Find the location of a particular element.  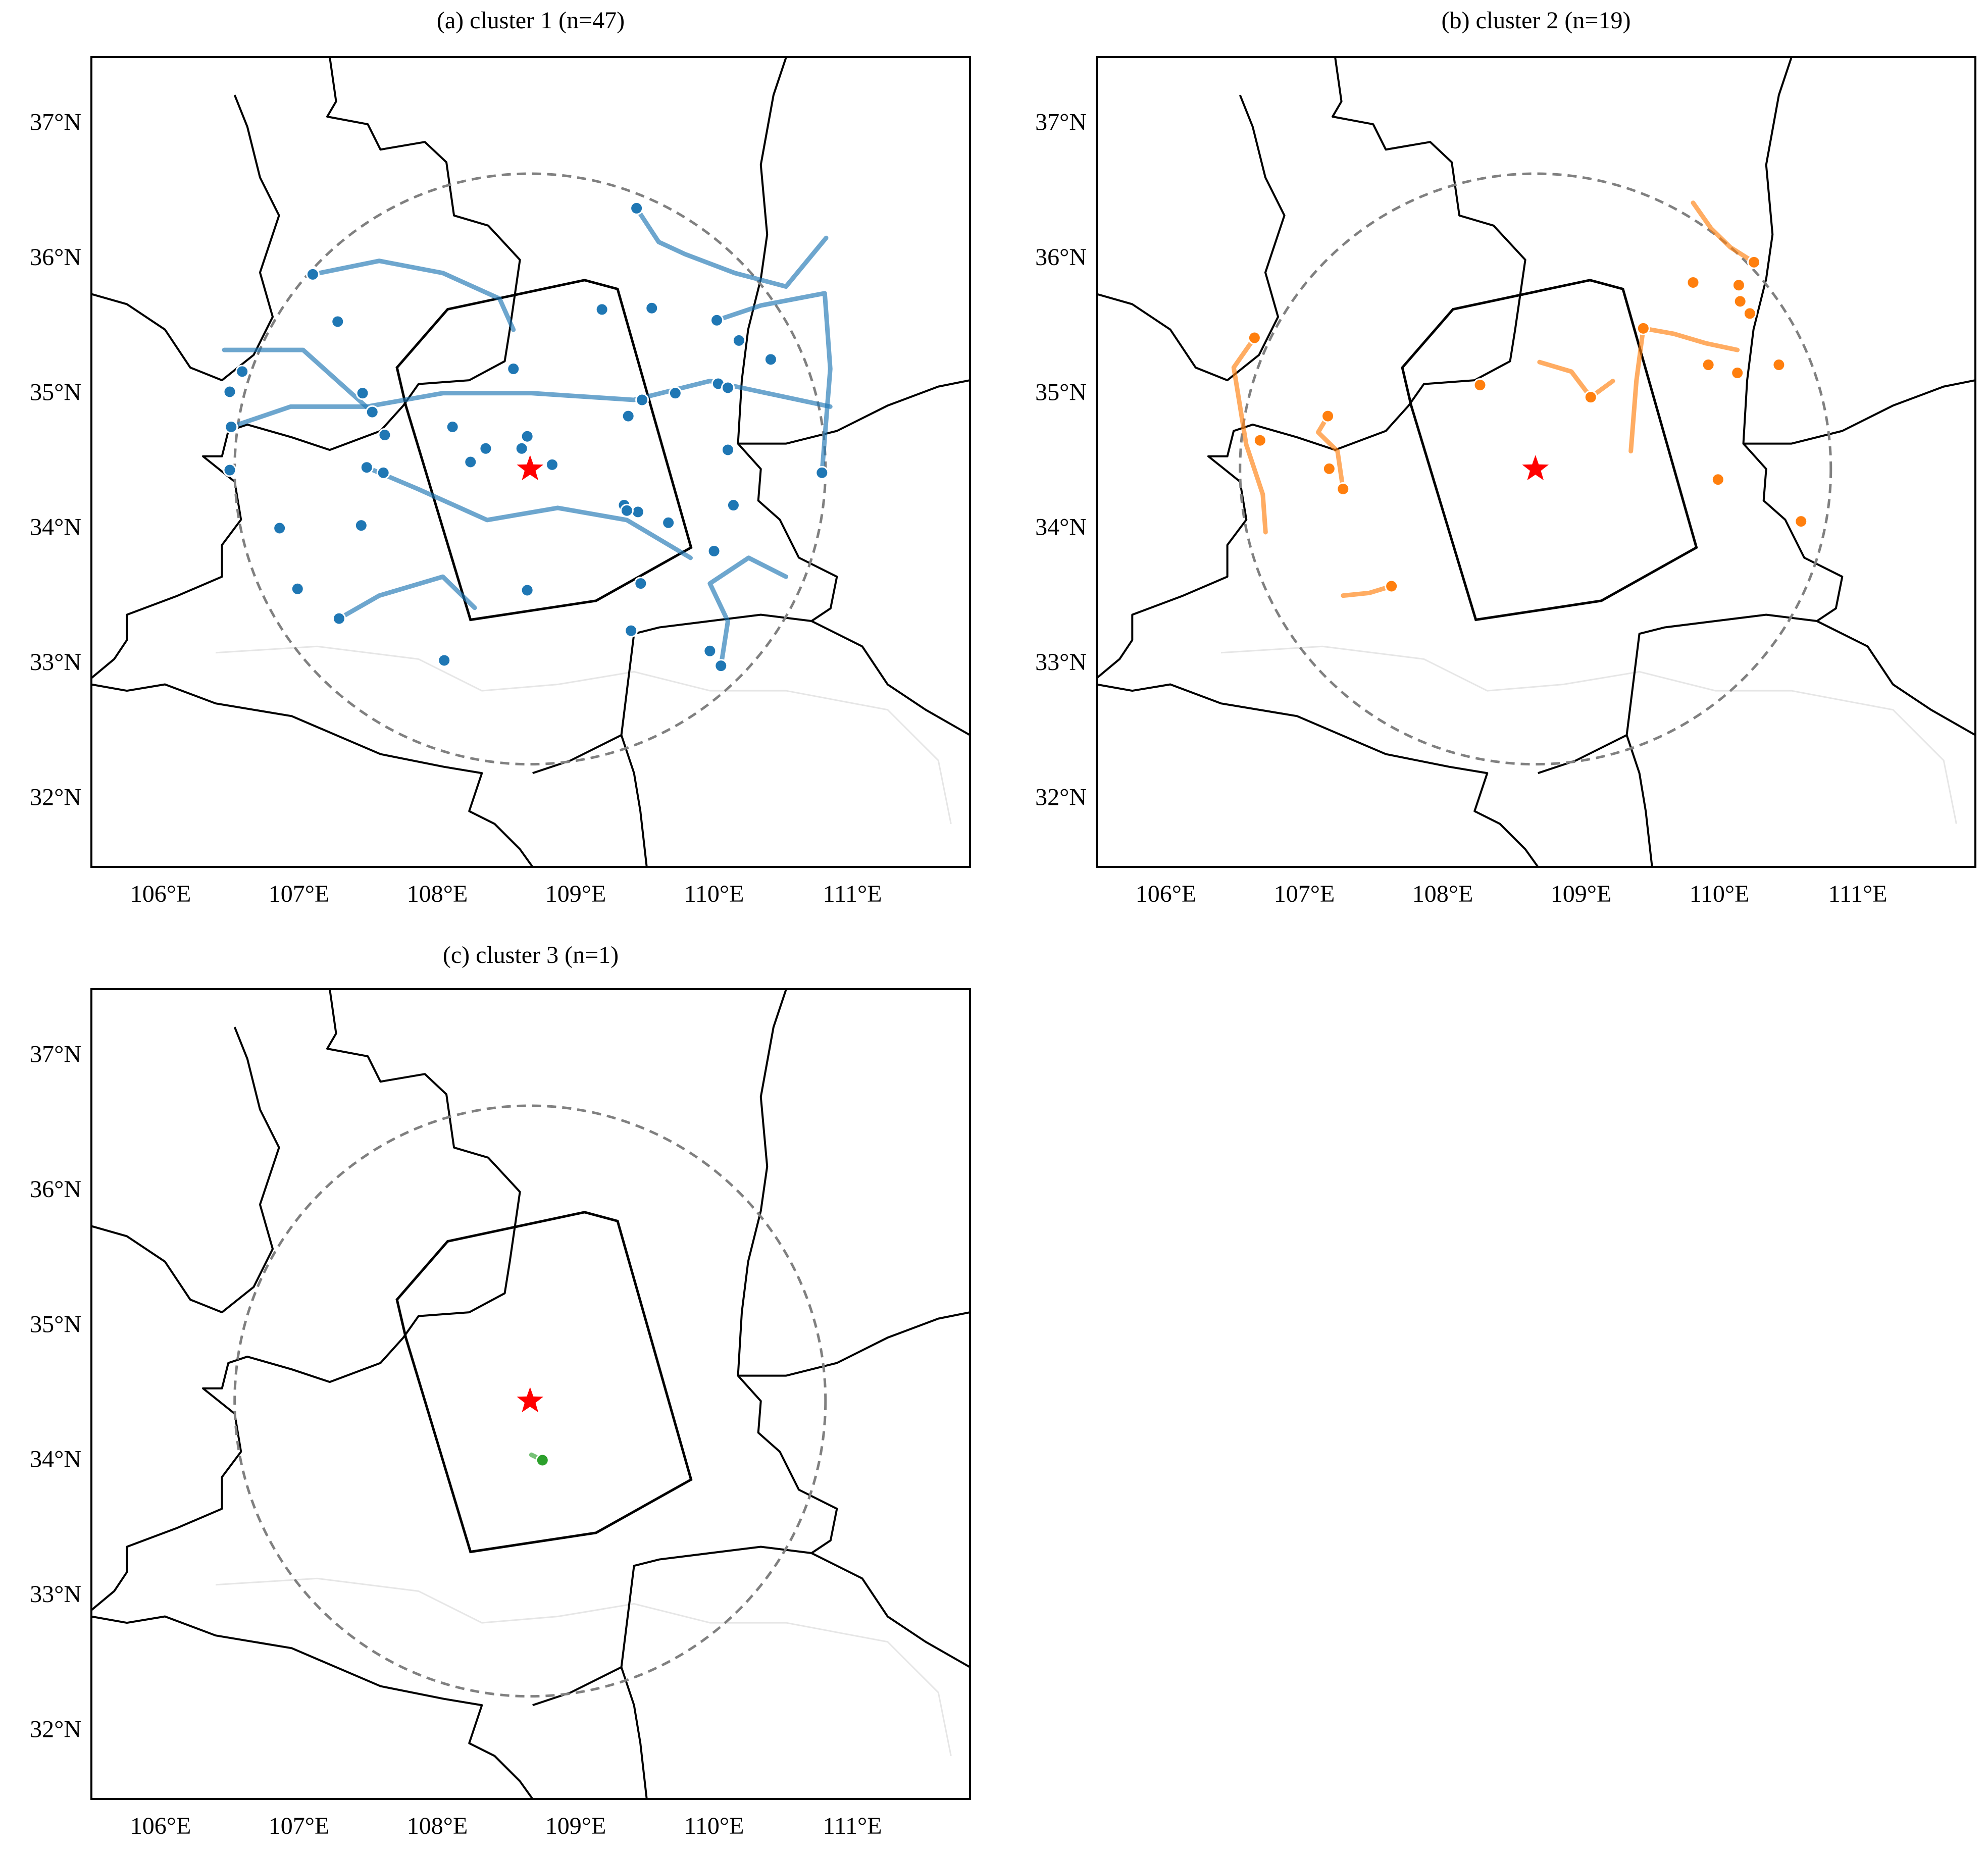

y-tick-label: 36°N is located at coordinates (55, 257).